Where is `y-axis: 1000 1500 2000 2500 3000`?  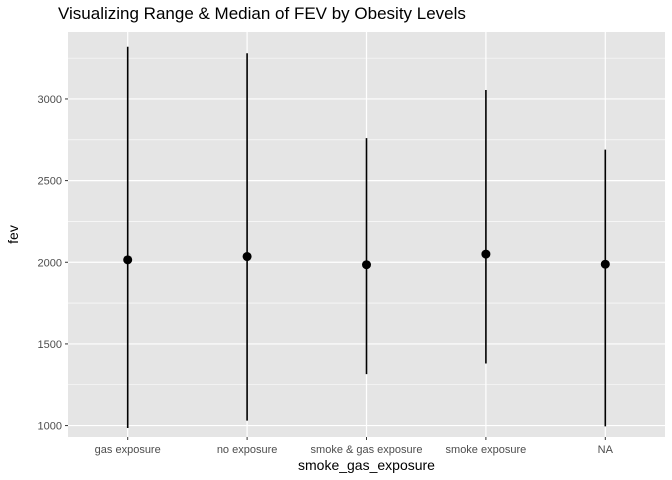 y-axis: 1000 1500 2000 2500 3000 is located at coordinates (53, 263).